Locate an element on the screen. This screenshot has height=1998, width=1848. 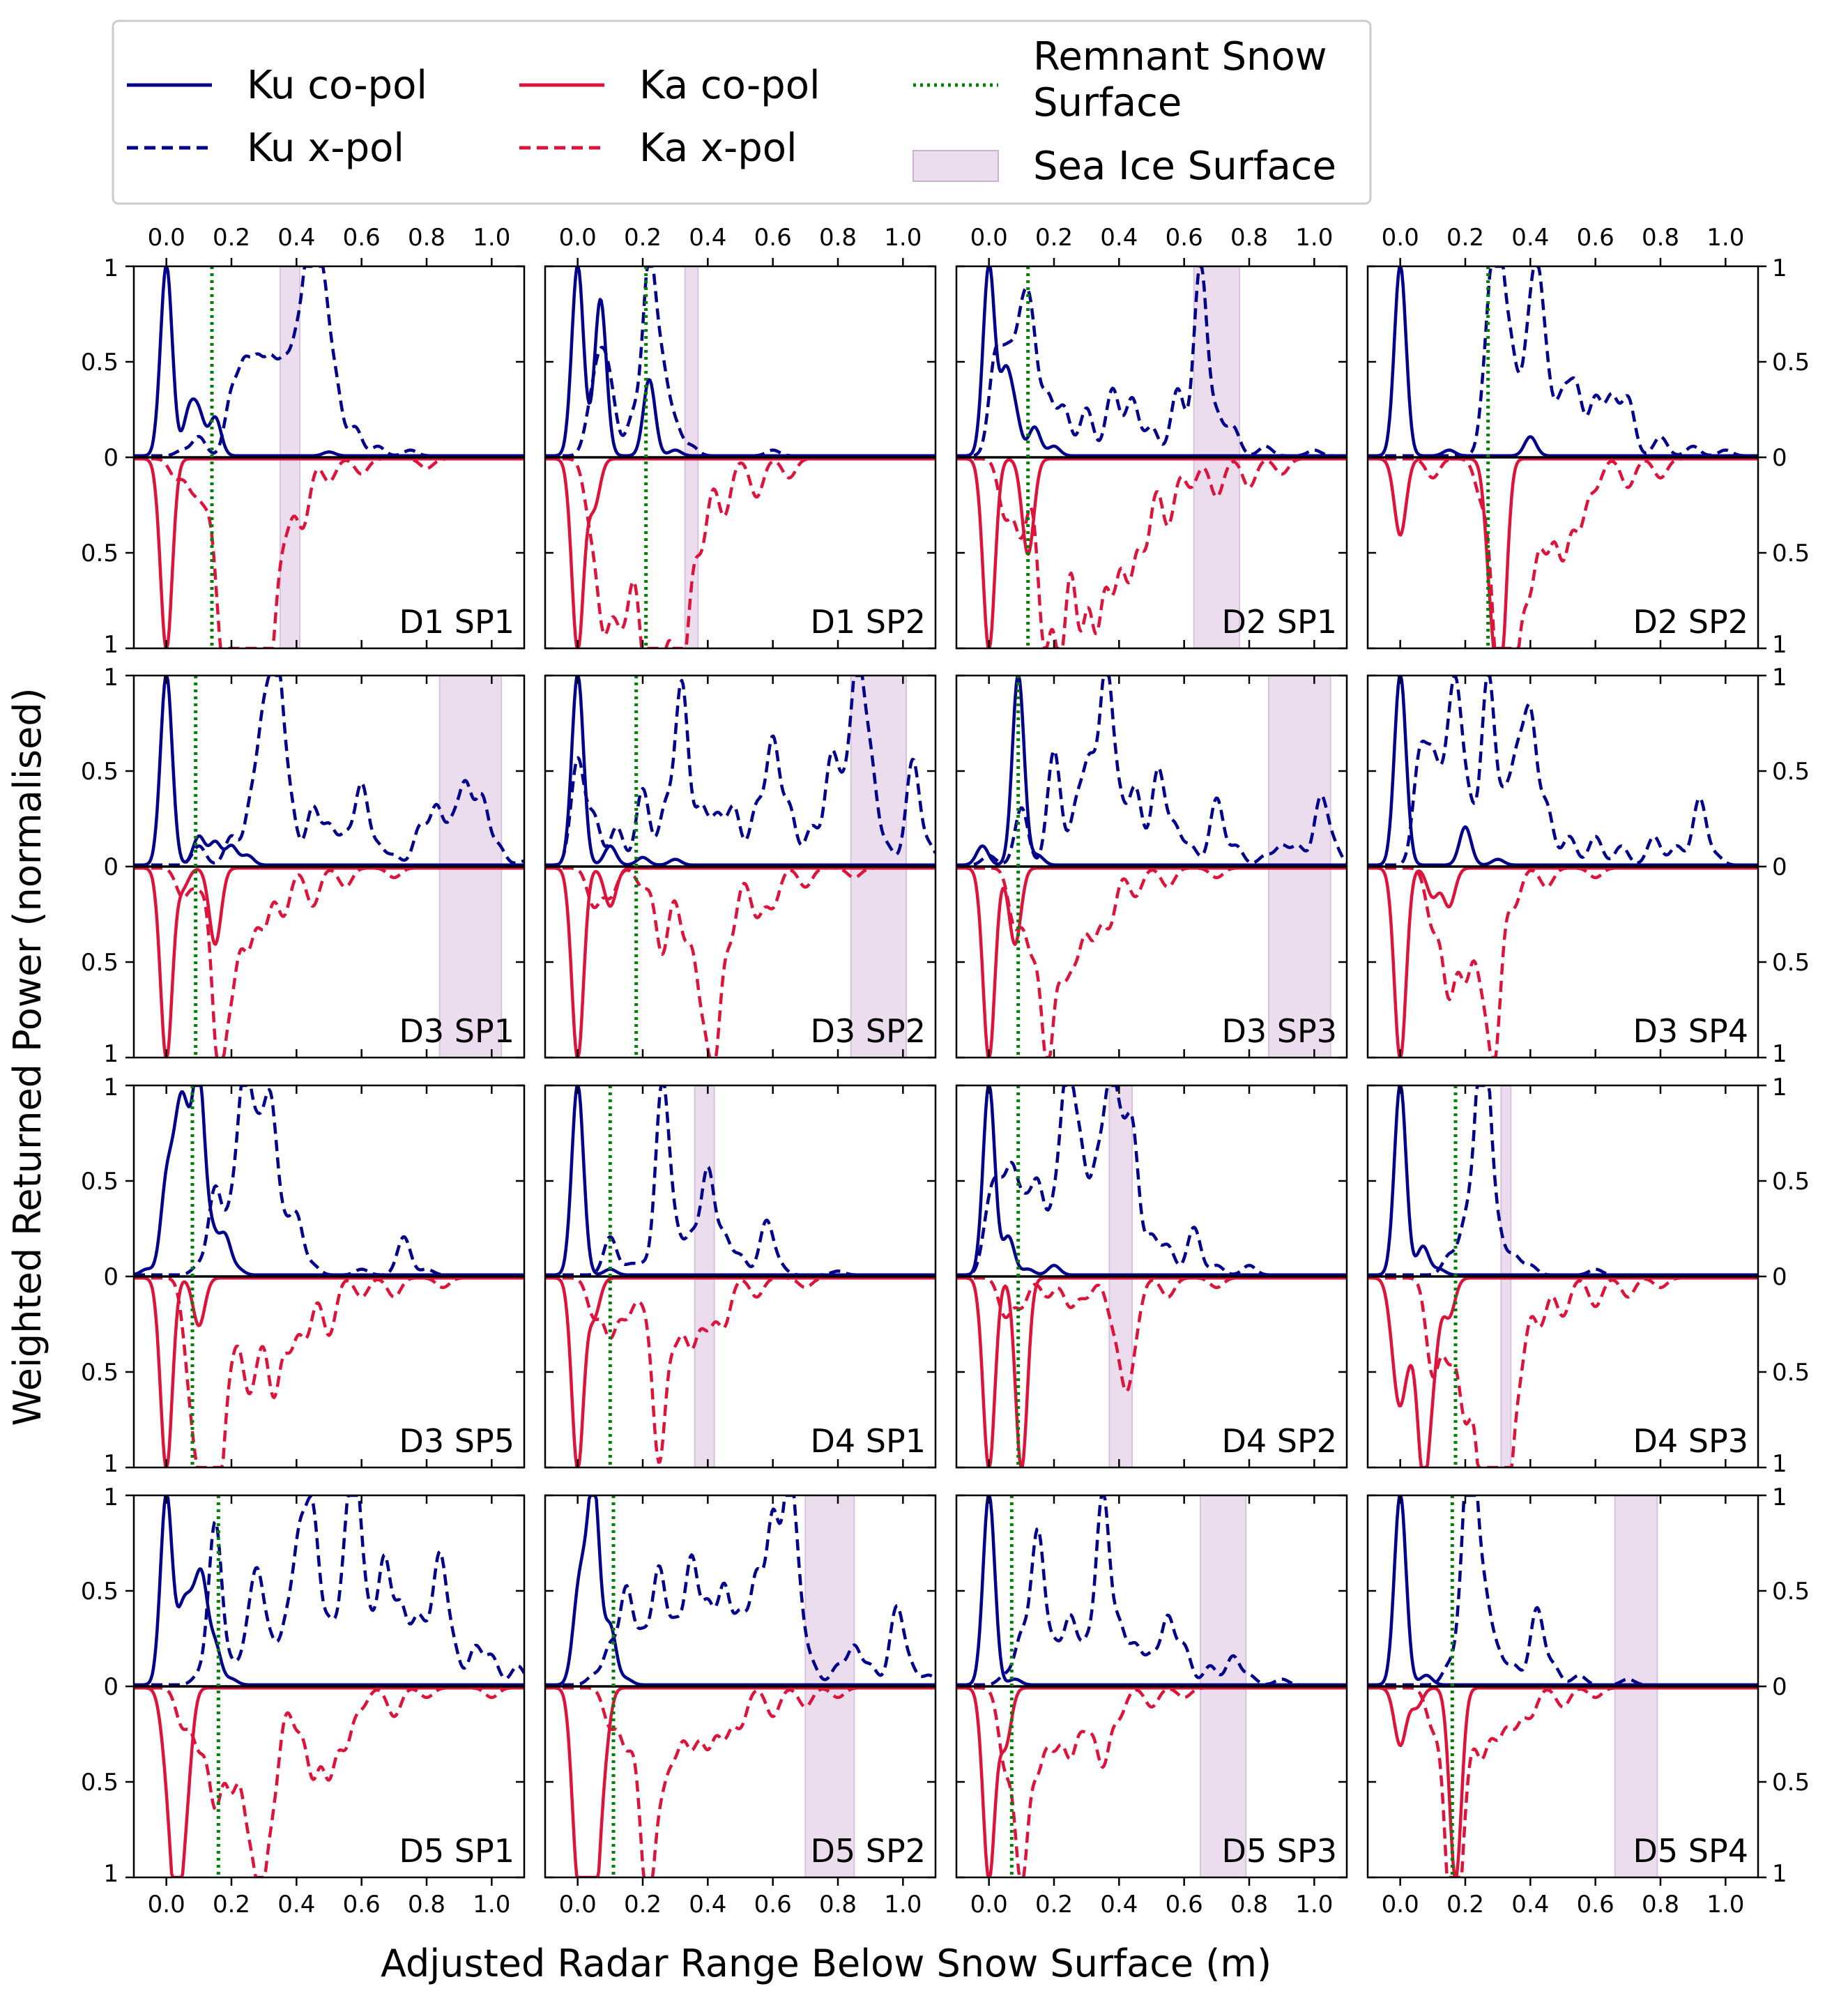
panel-label: D2 SP2 is located at coordinates (1690, 622).